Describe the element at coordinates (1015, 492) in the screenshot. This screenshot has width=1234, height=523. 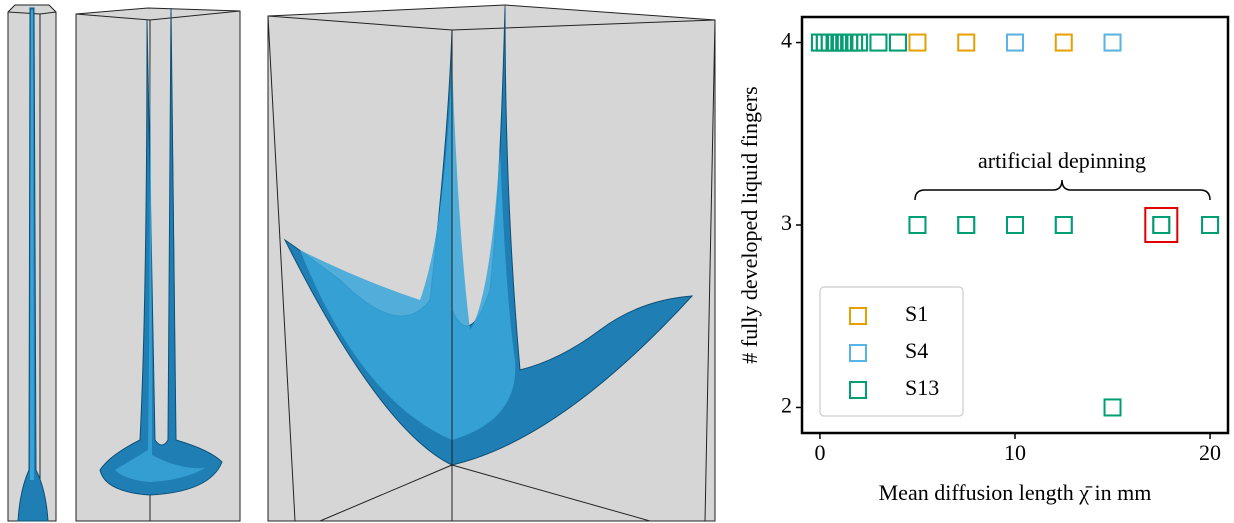
I see `x-axis-label: Mean diffusion length χ̄ in mm` at that location.